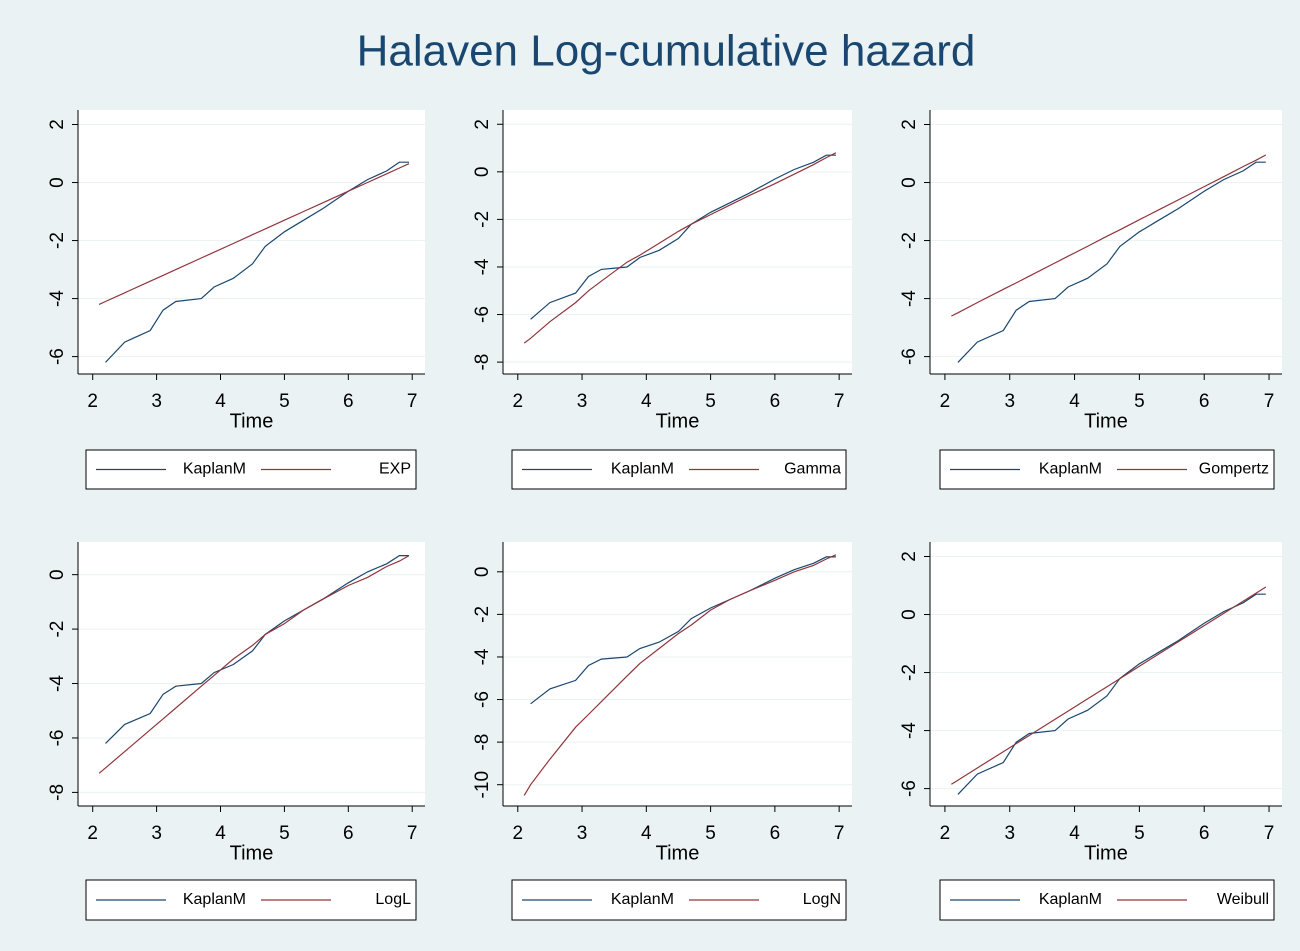 This screenshot has width=1300, height=951. I want to click on legend-label: LogL, so click(393, 899).